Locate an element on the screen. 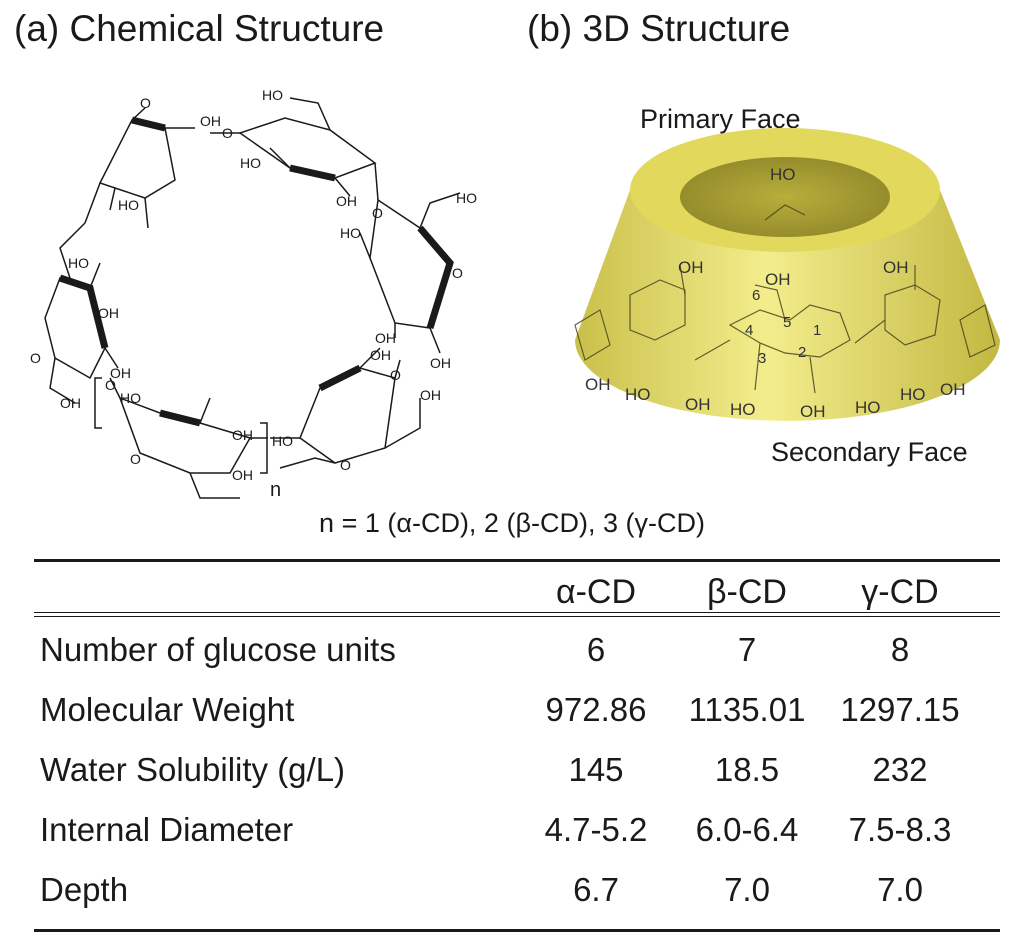  cell-value: 7 is located at coordinates (747, 649).